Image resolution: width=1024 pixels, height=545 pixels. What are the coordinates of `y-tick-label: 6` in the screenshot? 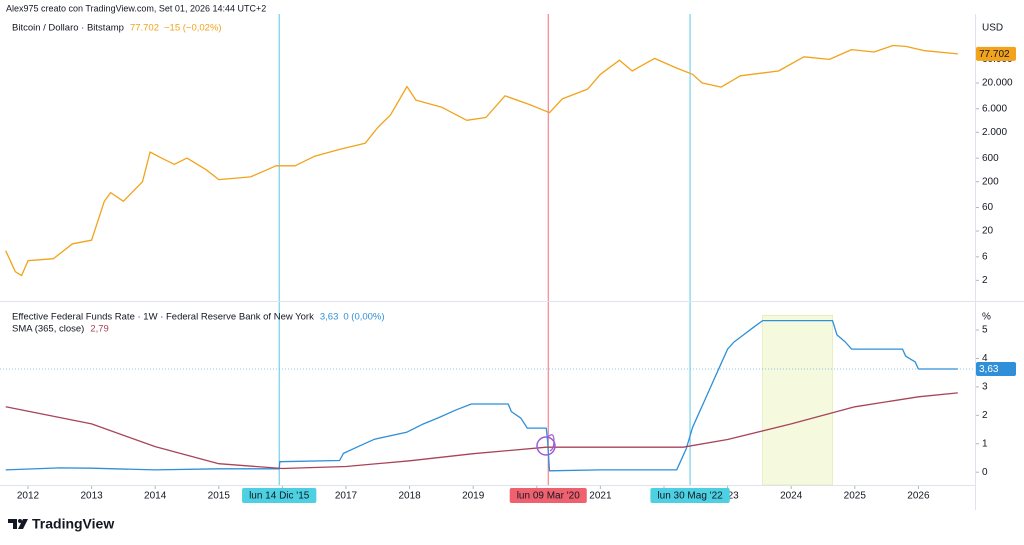 It's located at (985, 256).